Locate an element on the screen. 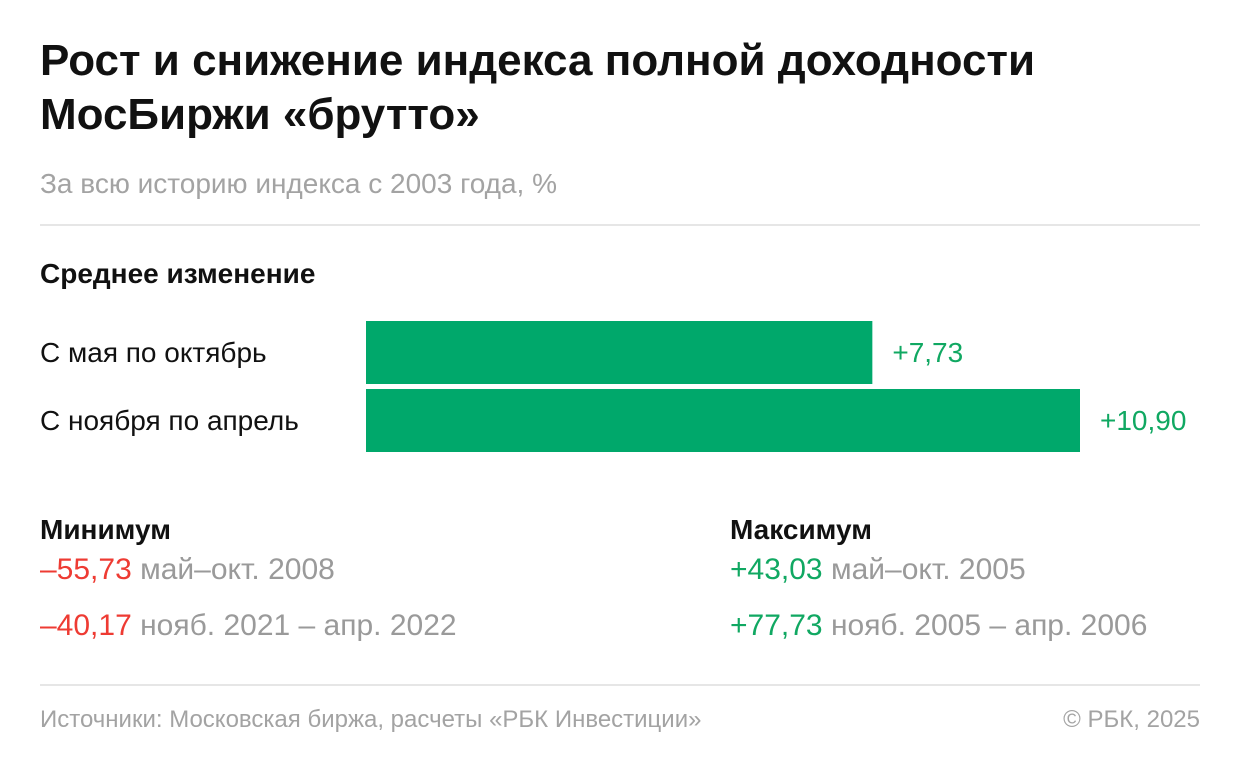 The height and width of the screenshot is (773, 1240). minimum-period: май–окт. 2008 is located at coordinates (237, 569).